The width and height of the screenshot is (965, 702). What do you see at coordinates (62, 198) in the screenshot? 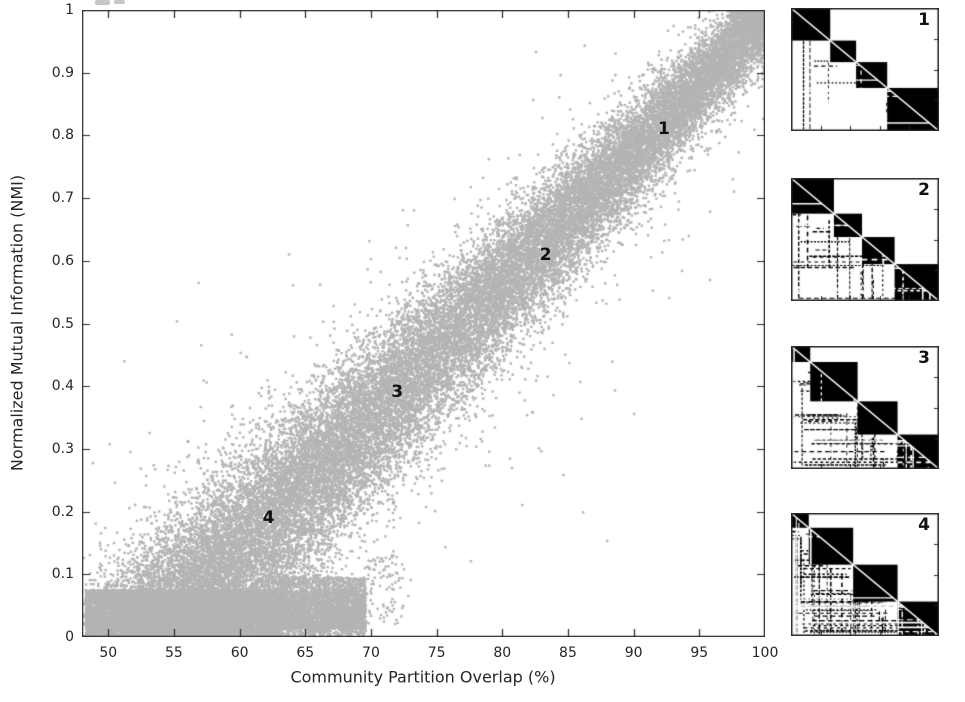
I see `y-tick-label: 0.7` at bounding box center [62, 198].